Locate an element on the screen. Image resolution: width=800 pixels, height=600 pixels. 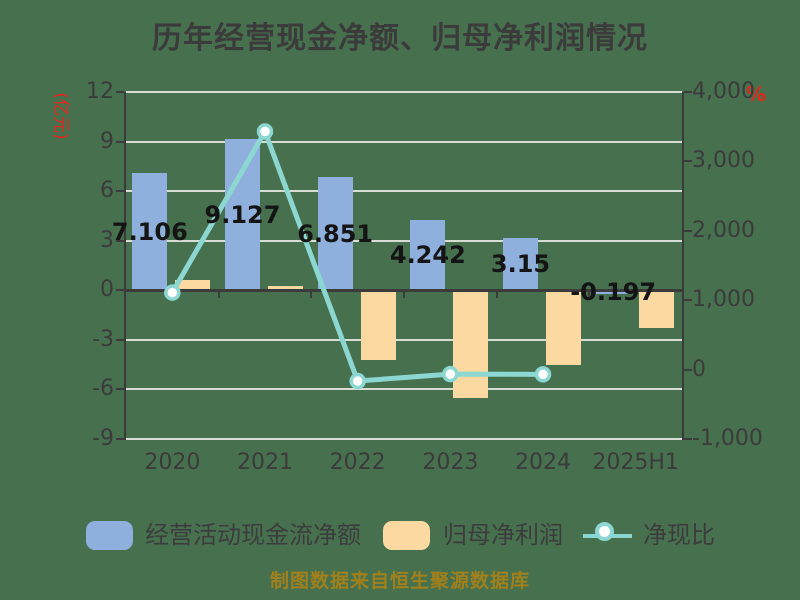
ocf-bar-2025H1 is located at coordinates (613, 292).